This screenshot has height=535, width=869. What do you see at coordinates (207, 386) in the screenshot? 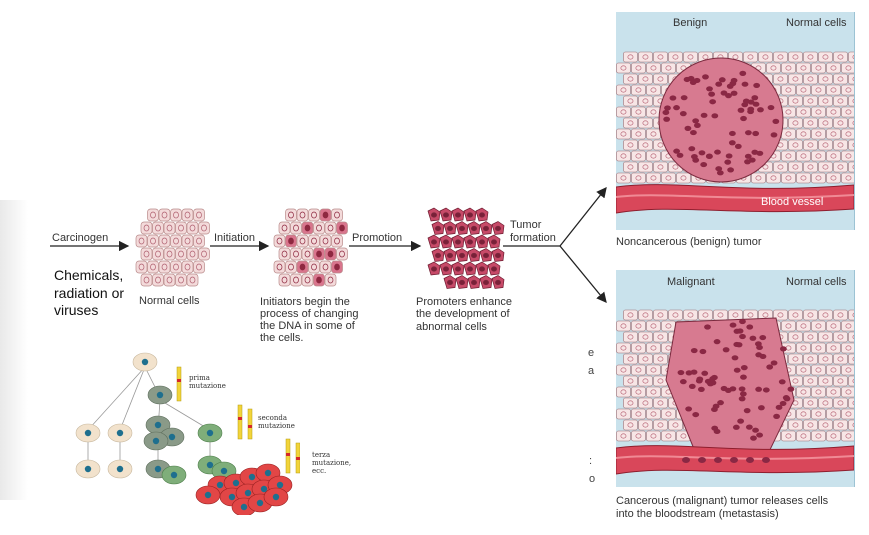
I see `first-mutation-label-2: mutazione` at bounding box center [207, 386].